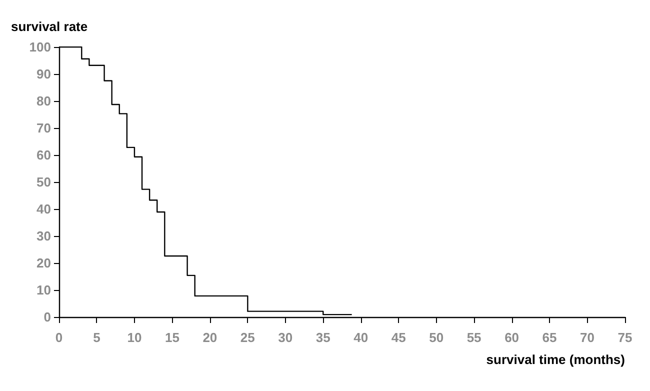 The image size is (650, 391). Describe the element at coordinates (59, 337) in the screenshot. I see `x-tick-label: 0` at that location.